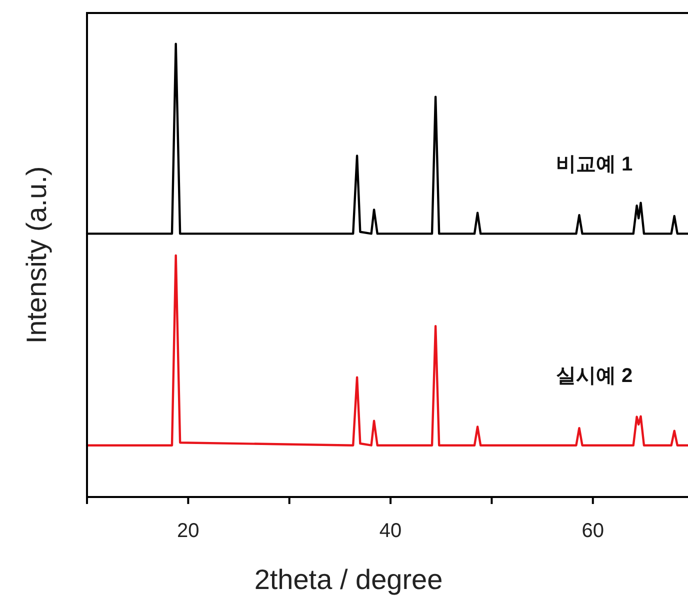  What do you see at coordinates (188, 531) in the screenshot?
I see `x-tick-label: 20` at bounding box center [188, 531].